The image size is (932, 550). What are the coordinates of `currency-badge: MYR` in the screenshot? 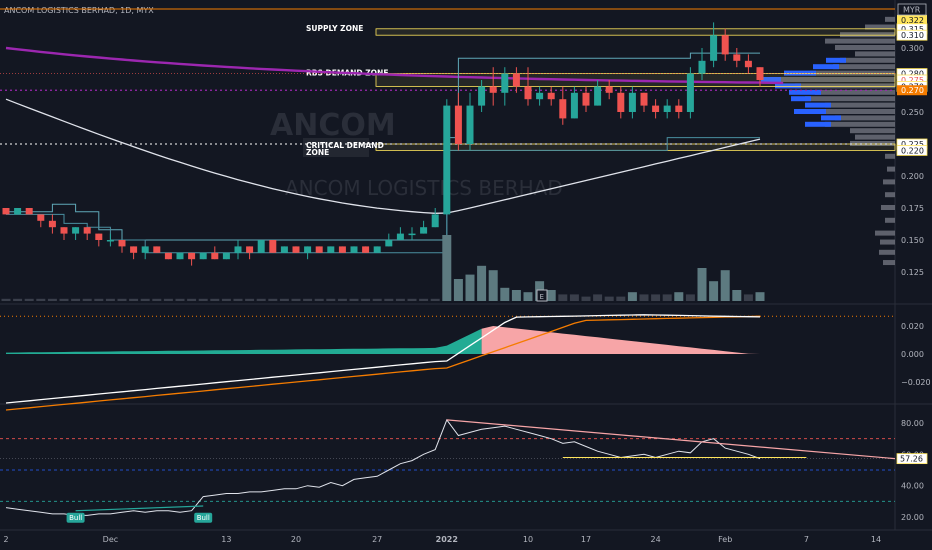 It's located at (912, 9).